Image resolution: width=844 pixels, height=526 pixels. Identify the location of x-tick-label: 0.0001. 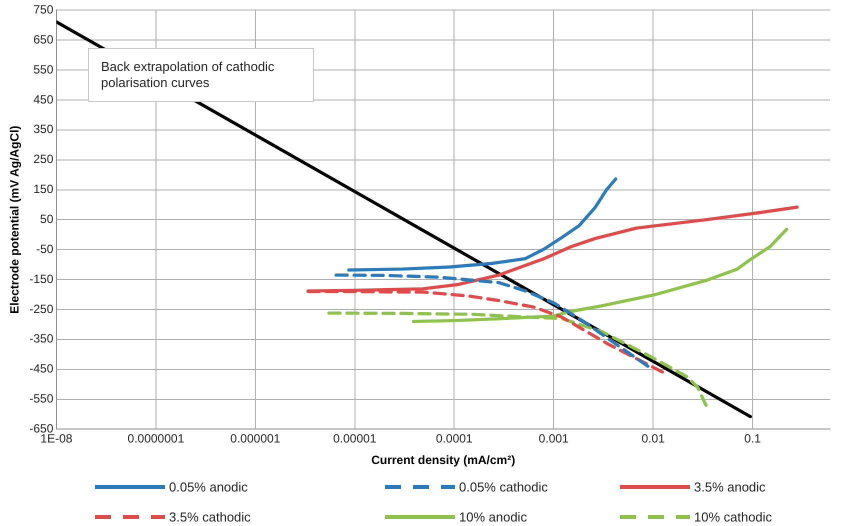
(454, 439).